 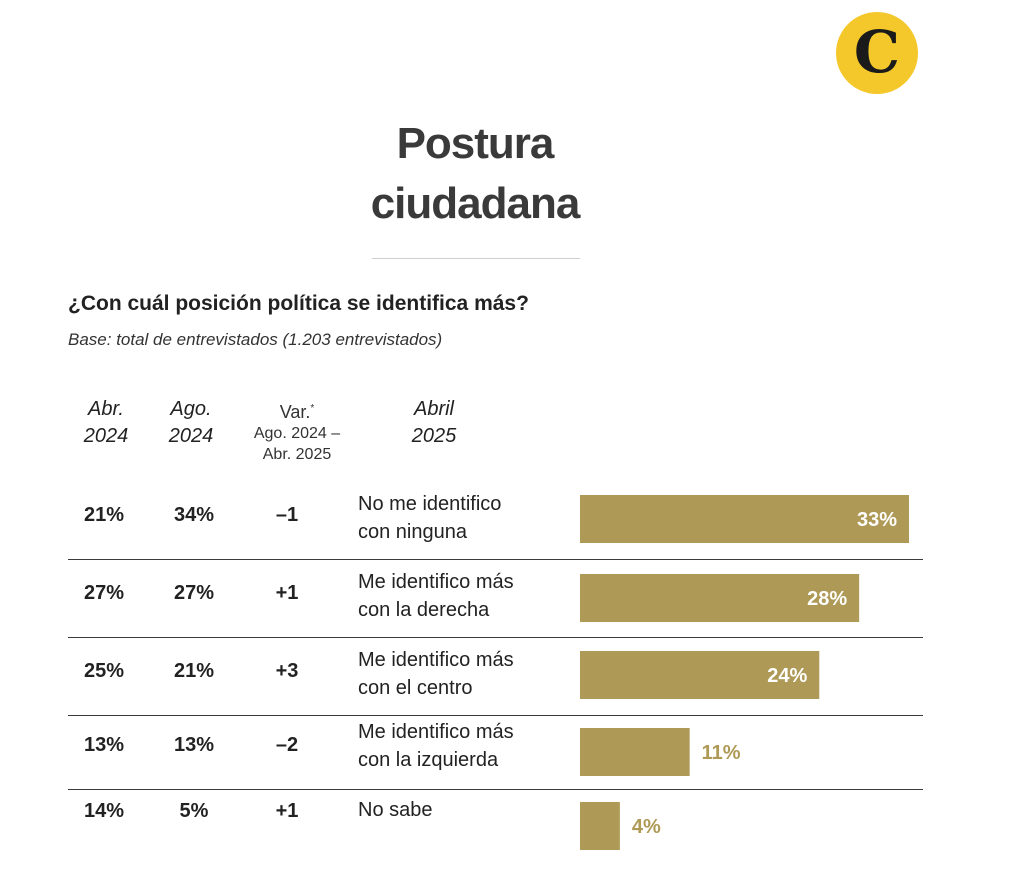 What do you see at coordinates (287, 671) in the screenshot?
I see `cell-variation: +3` at bounding box center [287, 671].